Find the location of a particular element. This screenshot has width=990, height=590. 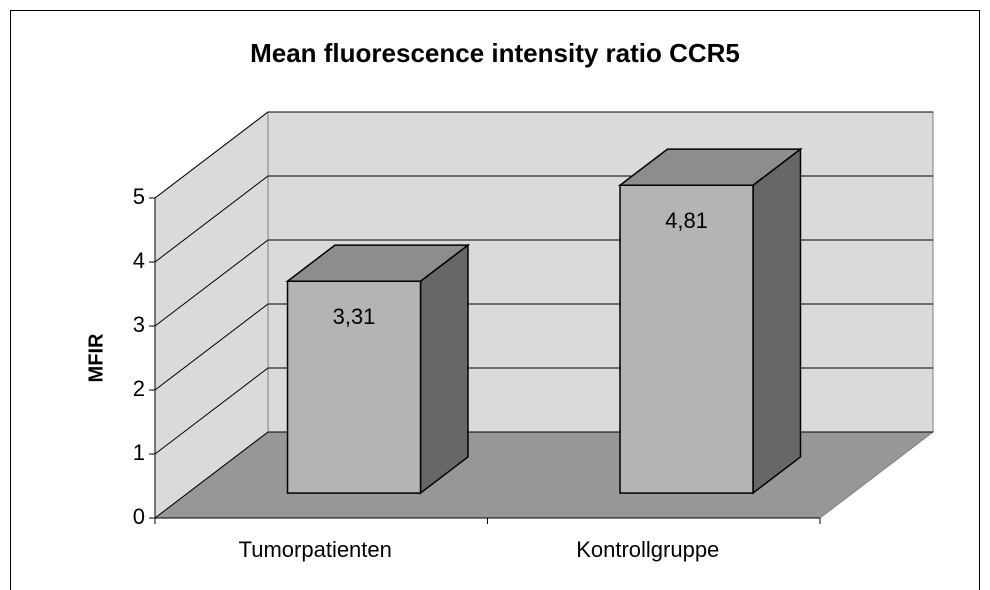

chart-title: Mean fluorescence intensity ratio CCR5 is located at coordinates (495, 53).